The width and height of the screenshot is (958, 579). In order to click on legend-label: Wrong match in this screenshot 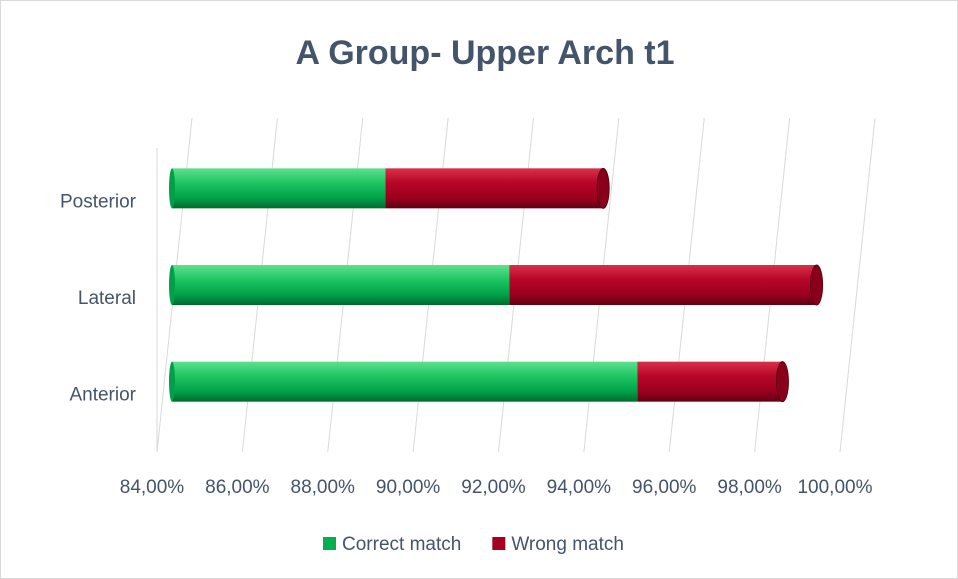, I will do `click(567, 544)`.